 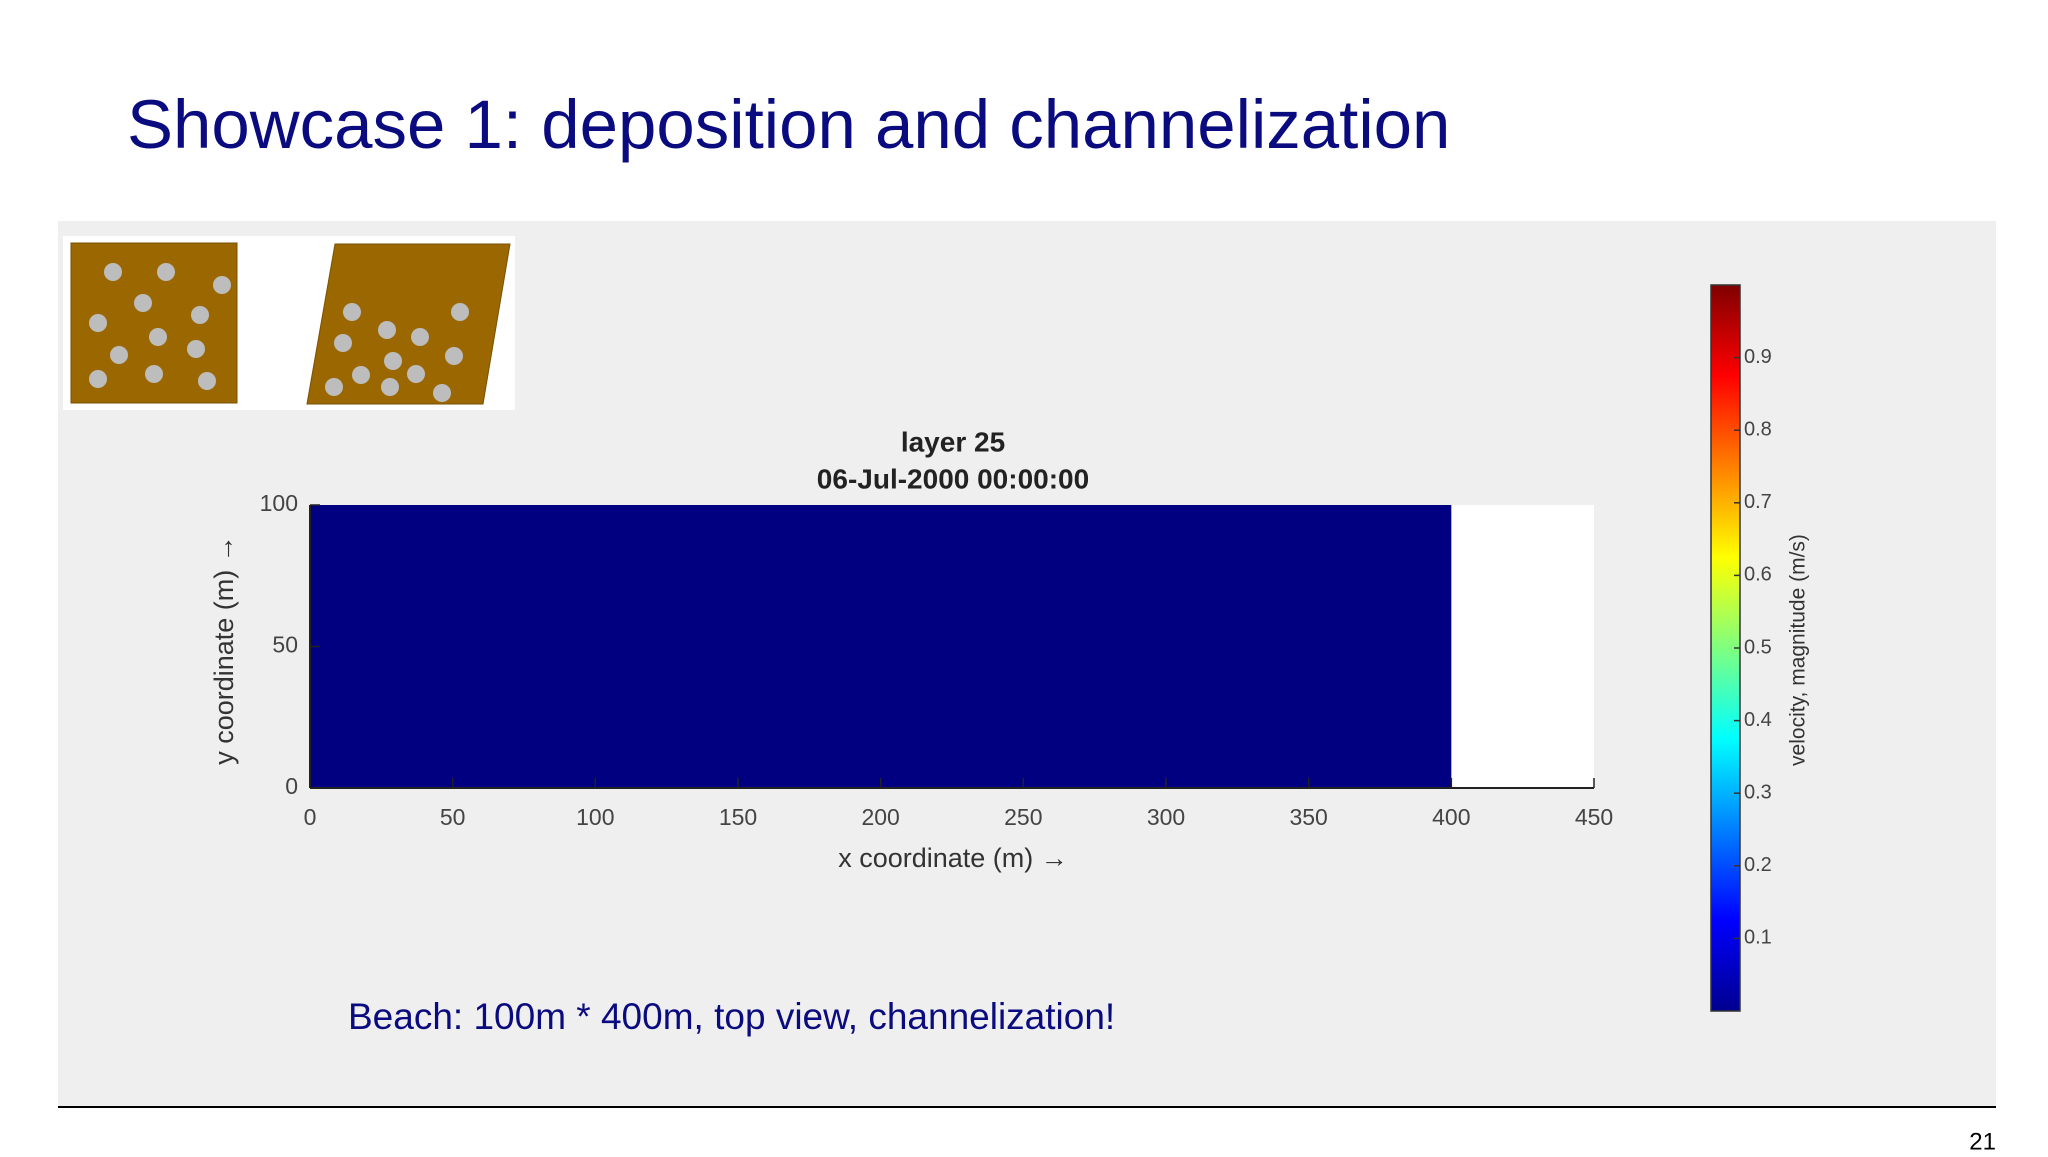 What do you see at coordinates (1758, 357) in the screenshot?
I see `colorbar-tick-label: 0.9` at bounding box center [1758, 357].